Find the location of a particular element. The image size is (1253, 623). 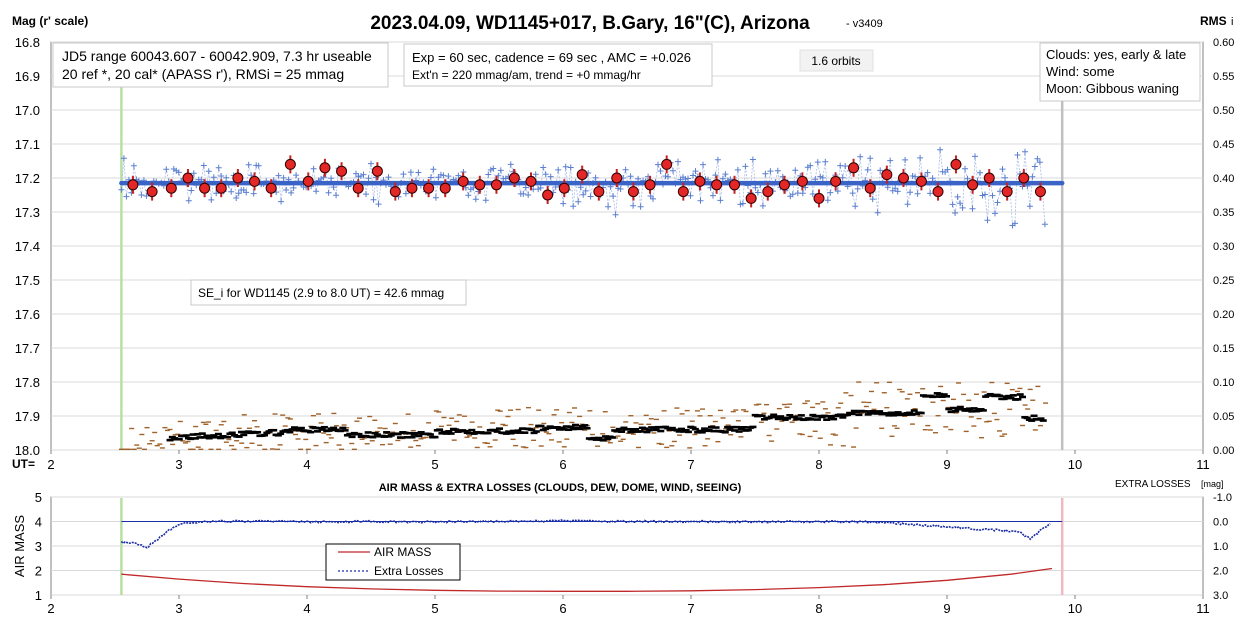

y-tick-label: 16.8 is located at coordinates (27, 42).